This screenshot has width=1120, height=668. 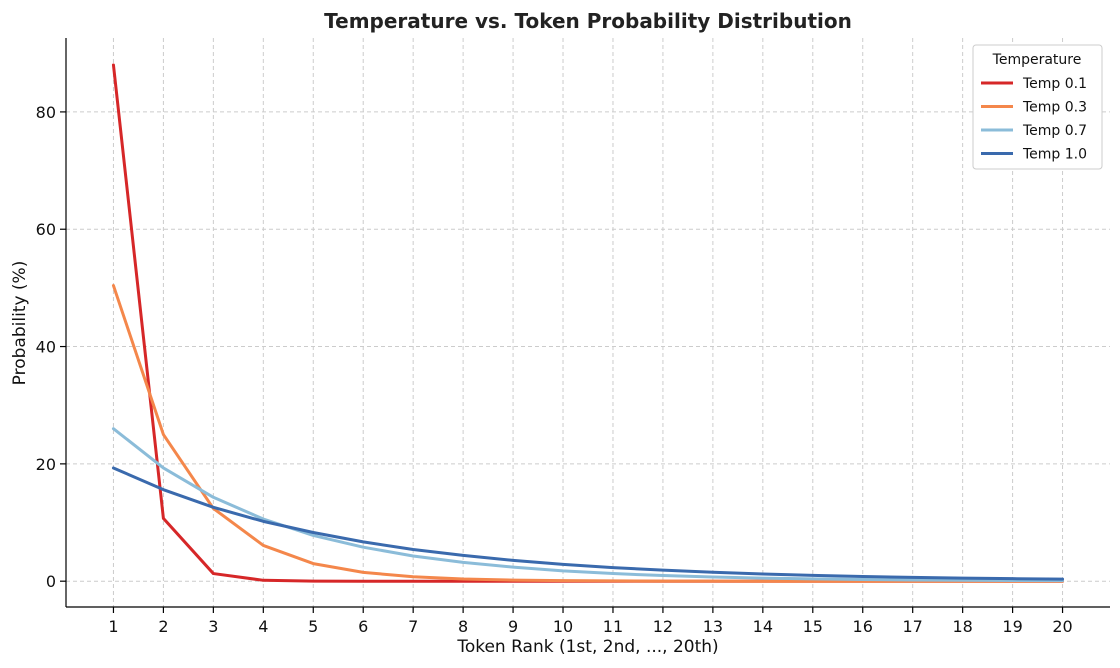 What do you see at coordinates (913, 626) in the screenshot?
I see `x-tick-label: 17` at bounding box center [913, 626].